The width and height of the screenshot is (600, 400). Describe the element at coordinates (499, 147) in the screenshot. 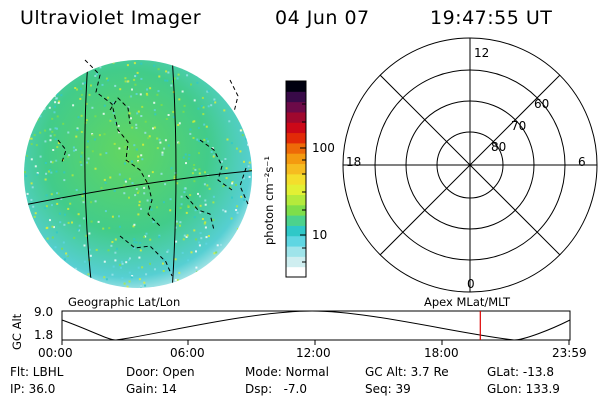

I see `mlat-label-80: 80` at that location.